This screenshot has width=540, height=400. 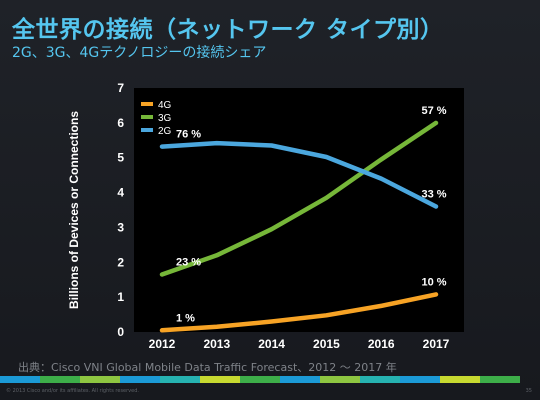 What do you see at coordinates (271, 344) in the screenshot?
I see `x-tick-label: 2014` at bounding box center [271, 344].